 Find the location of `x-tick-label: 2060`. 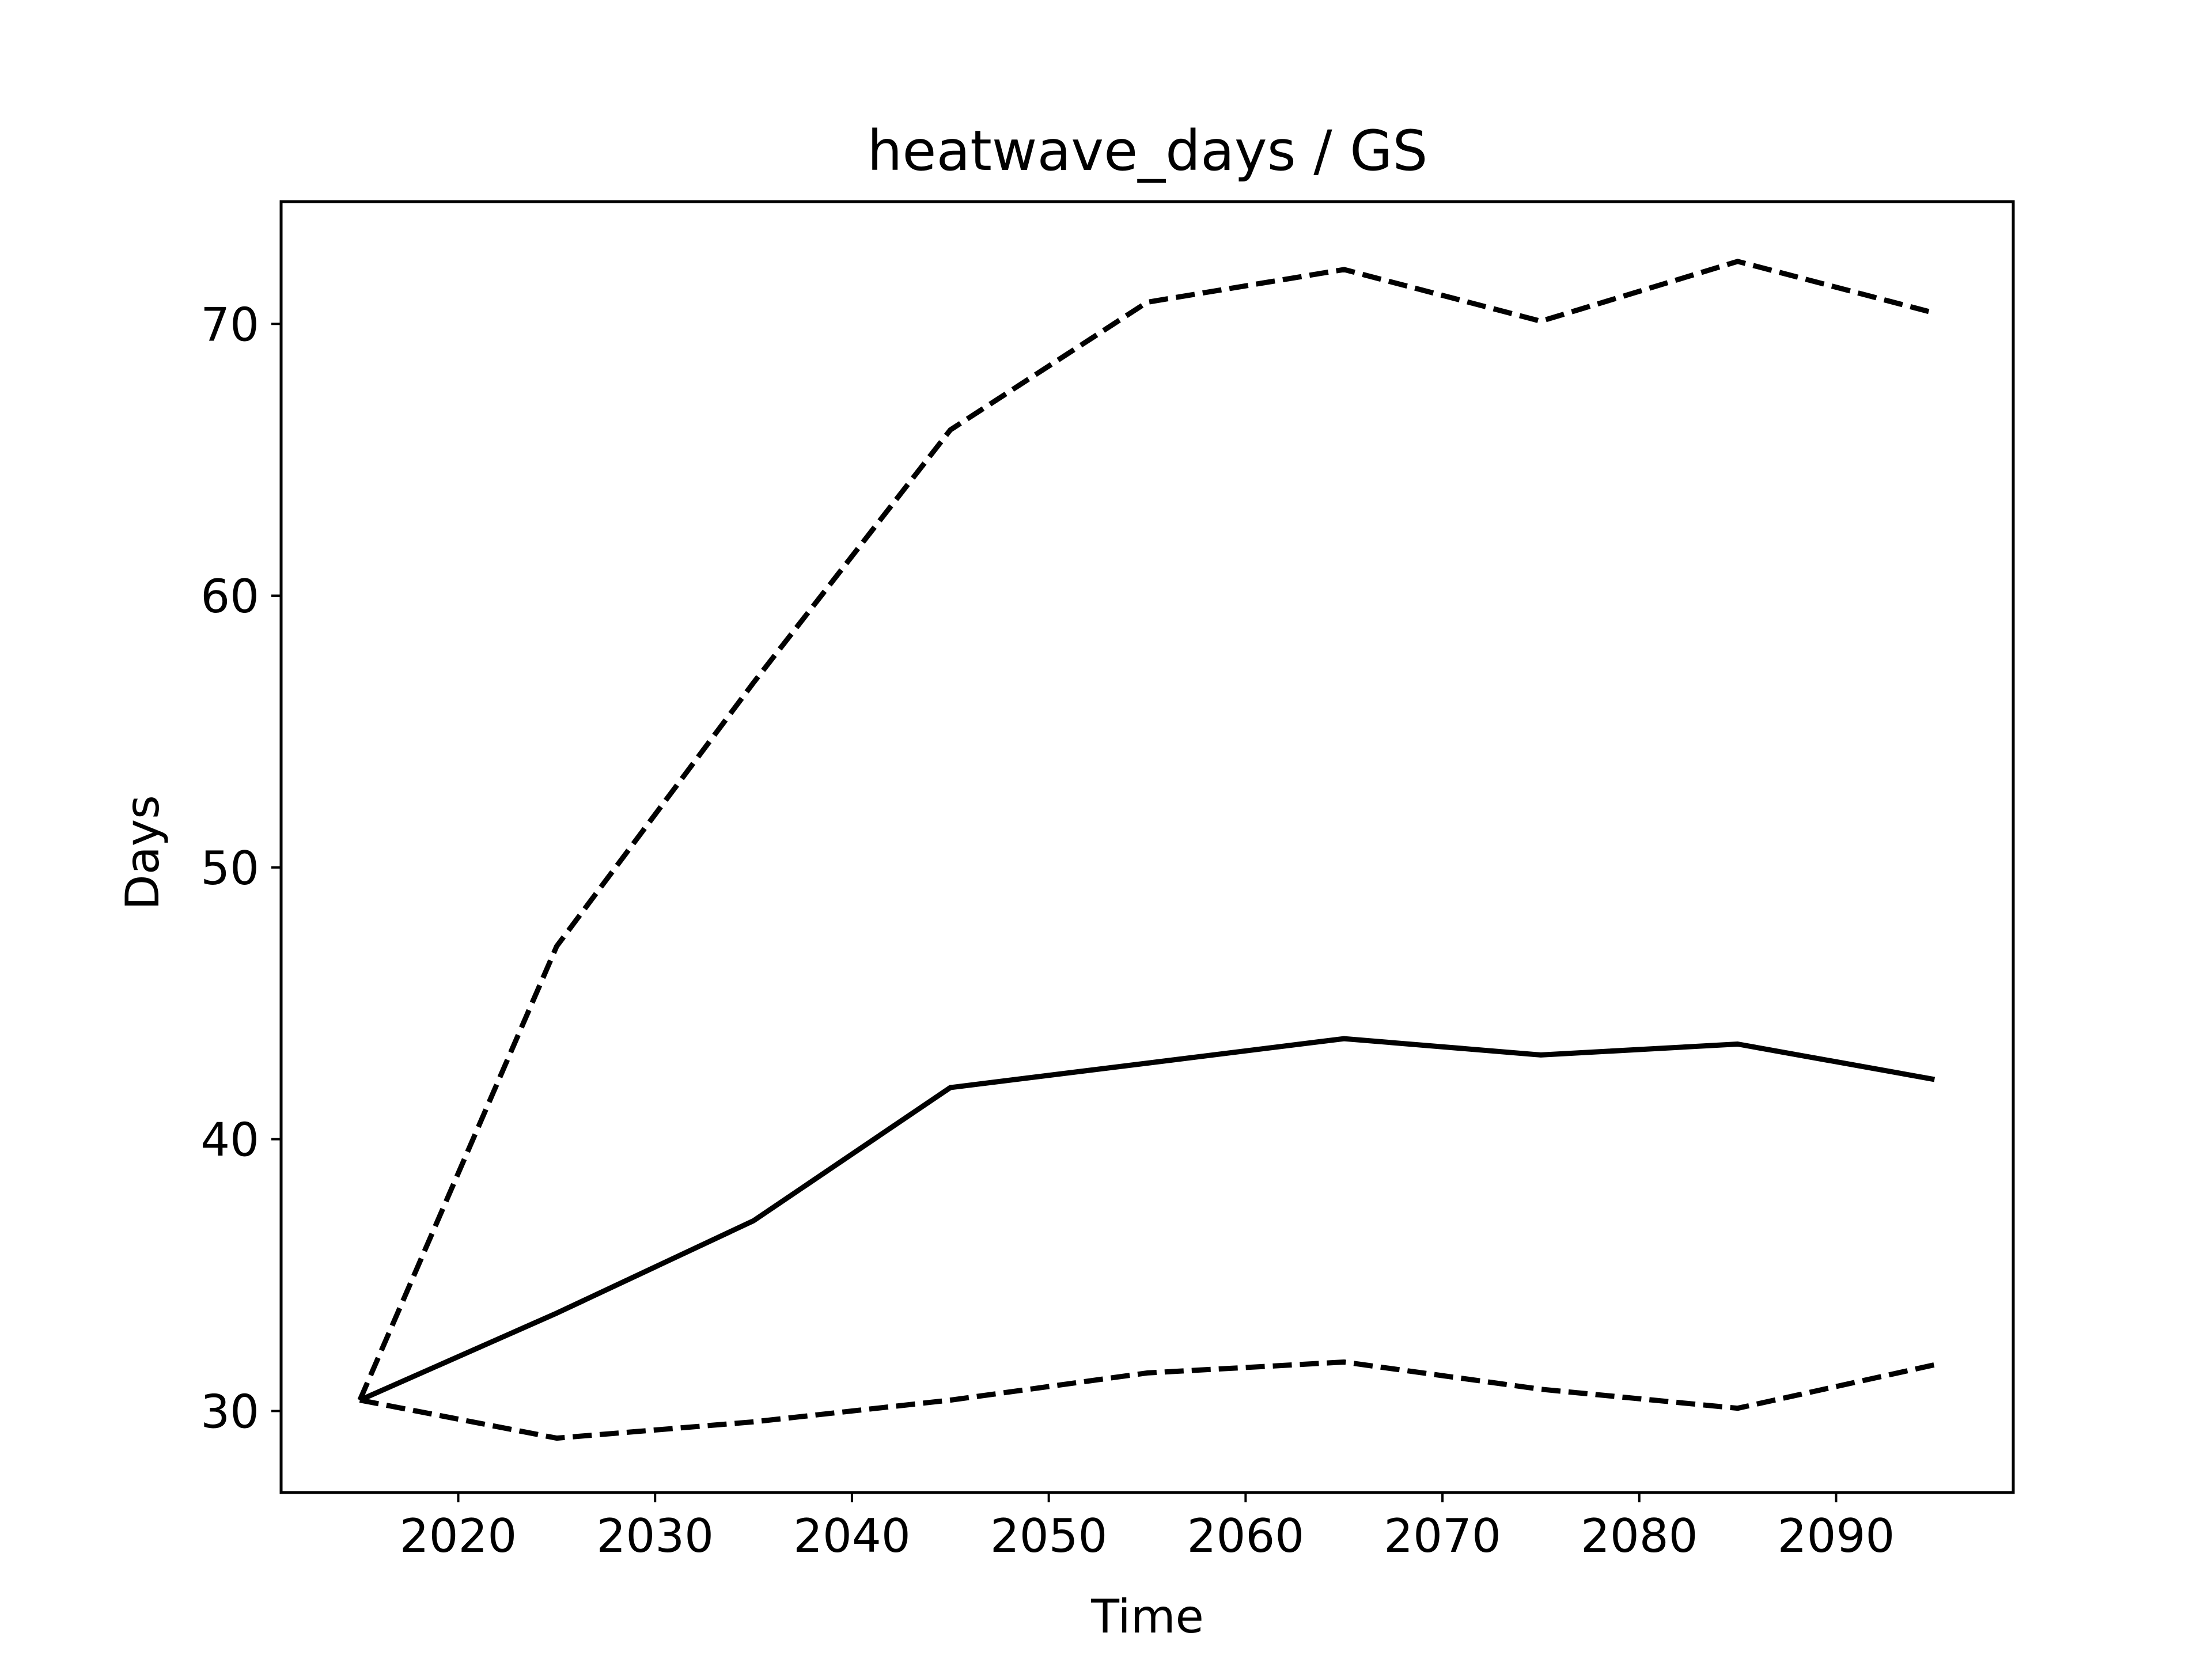

x-tick-label: 2060 is located at coordinates (1246, 1536).